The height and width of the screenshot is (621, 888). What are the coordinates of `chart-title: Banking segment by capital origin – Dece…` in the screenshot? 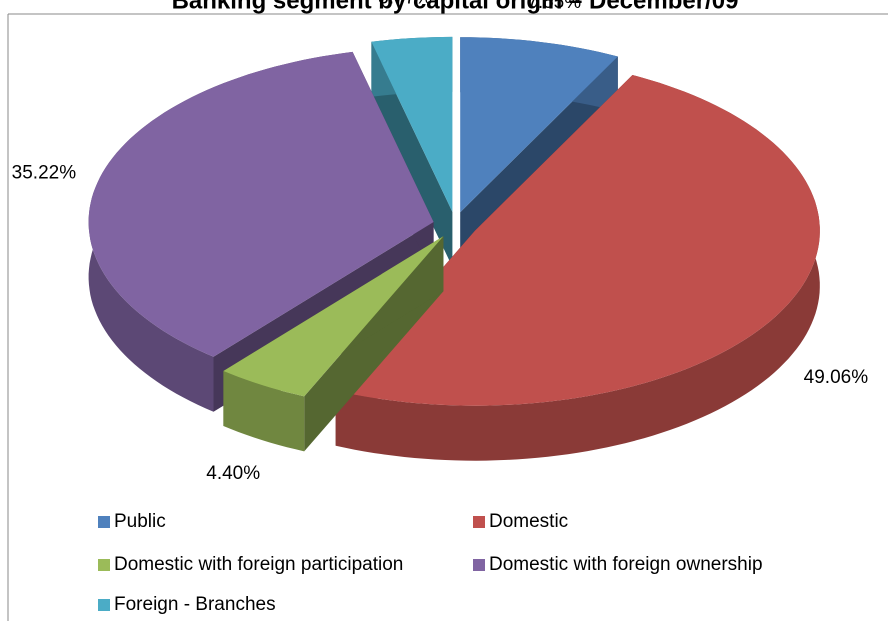 It's located at (455, 7).